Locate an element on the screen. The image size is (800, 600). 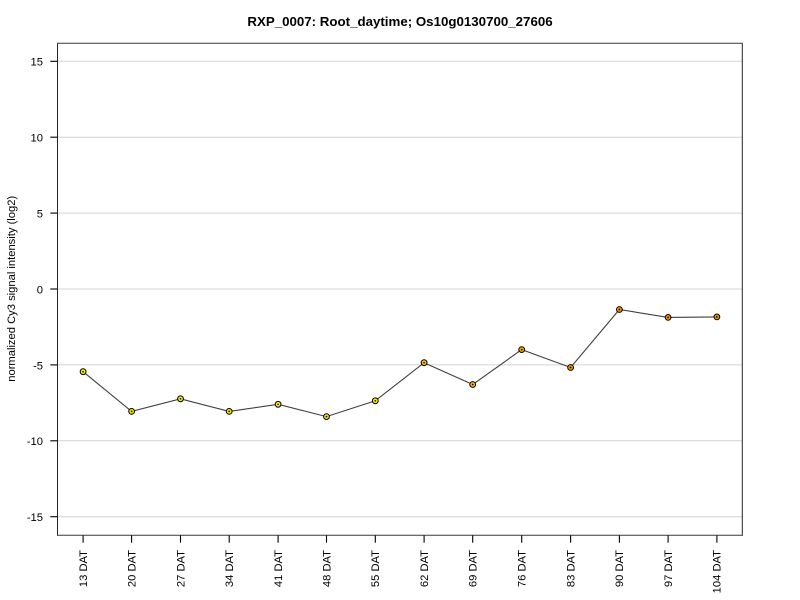
svg-text:normalized Cy3 signal intensit: normalized Cy3 signal intensity (log2) is located at coordinates (12, 289).